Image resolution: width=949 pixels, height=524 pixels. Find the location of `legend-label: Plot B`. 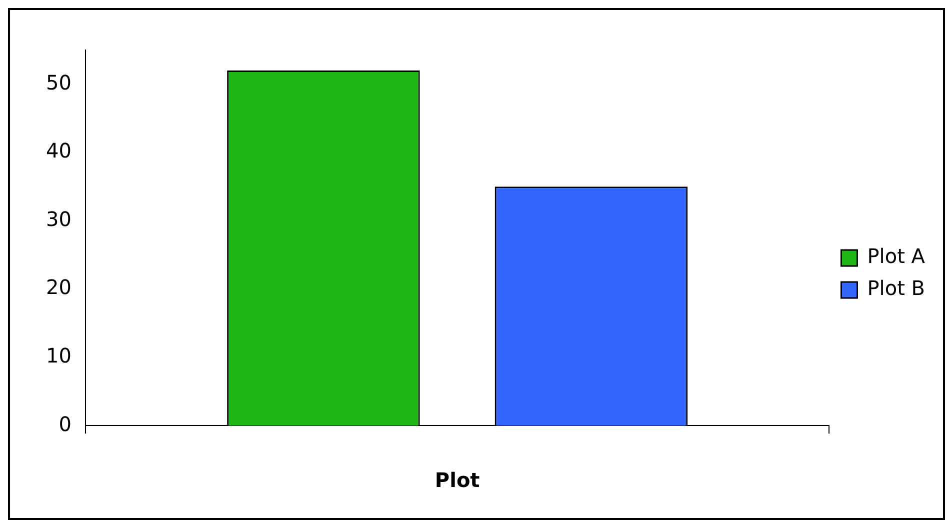

legend-label: Plot B is located at coordinates (896, 288).